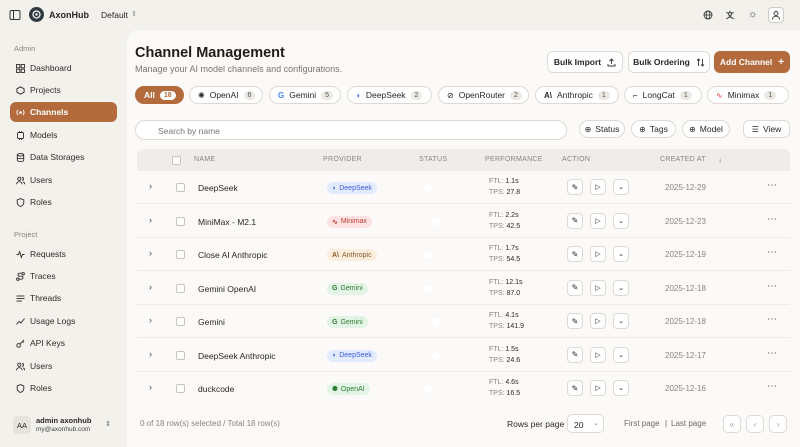 Image resolution: width=800 pixels, height=447 pixels. What do you see at coordinates (227, 221) in the screenshot?
I see `channel-name: MiniMax - M2.1` at bounding box center [227, 221].